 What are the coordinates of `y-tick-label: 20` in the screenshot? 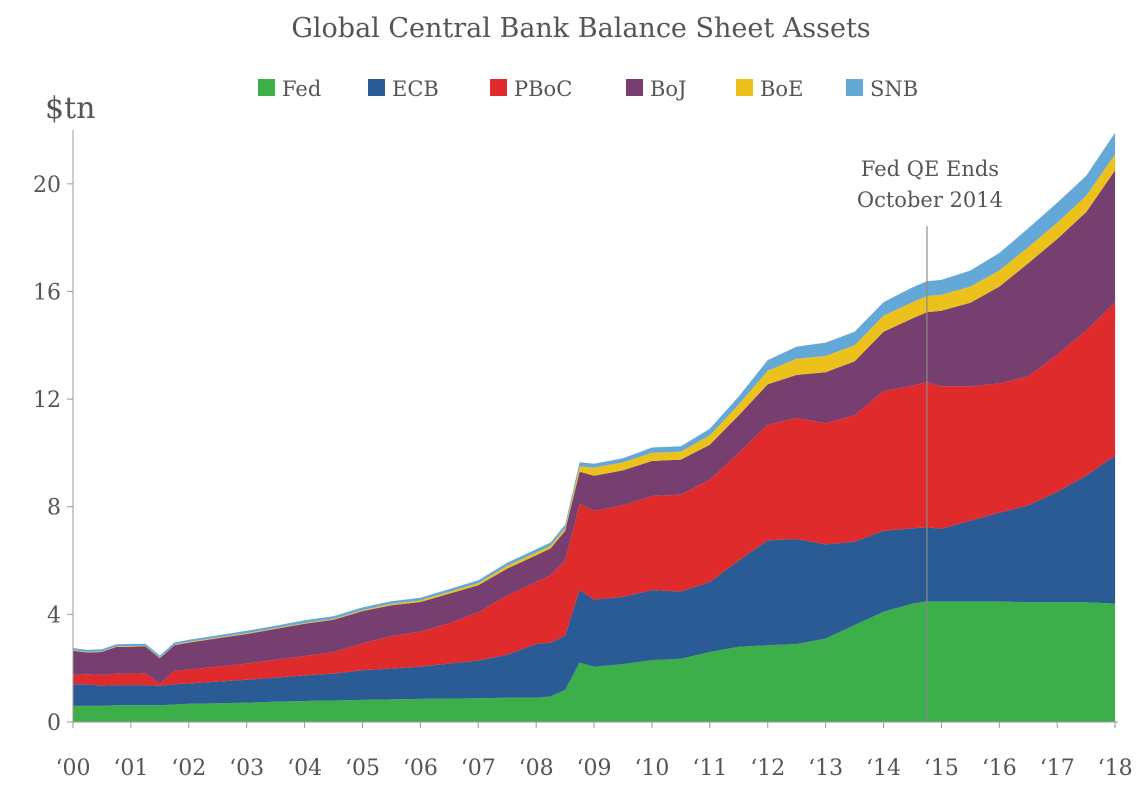 It's located at (47, 185).